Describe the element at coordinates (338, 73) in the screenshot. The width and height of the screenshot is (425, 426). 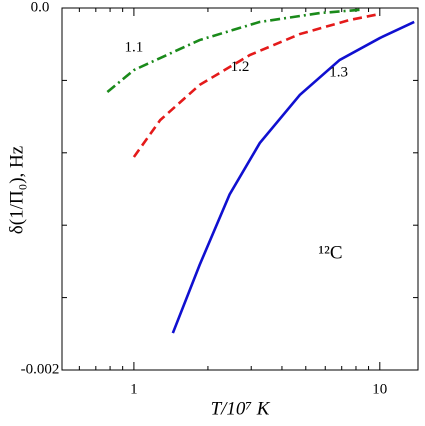
I see `annotation: 1.3` at that location.